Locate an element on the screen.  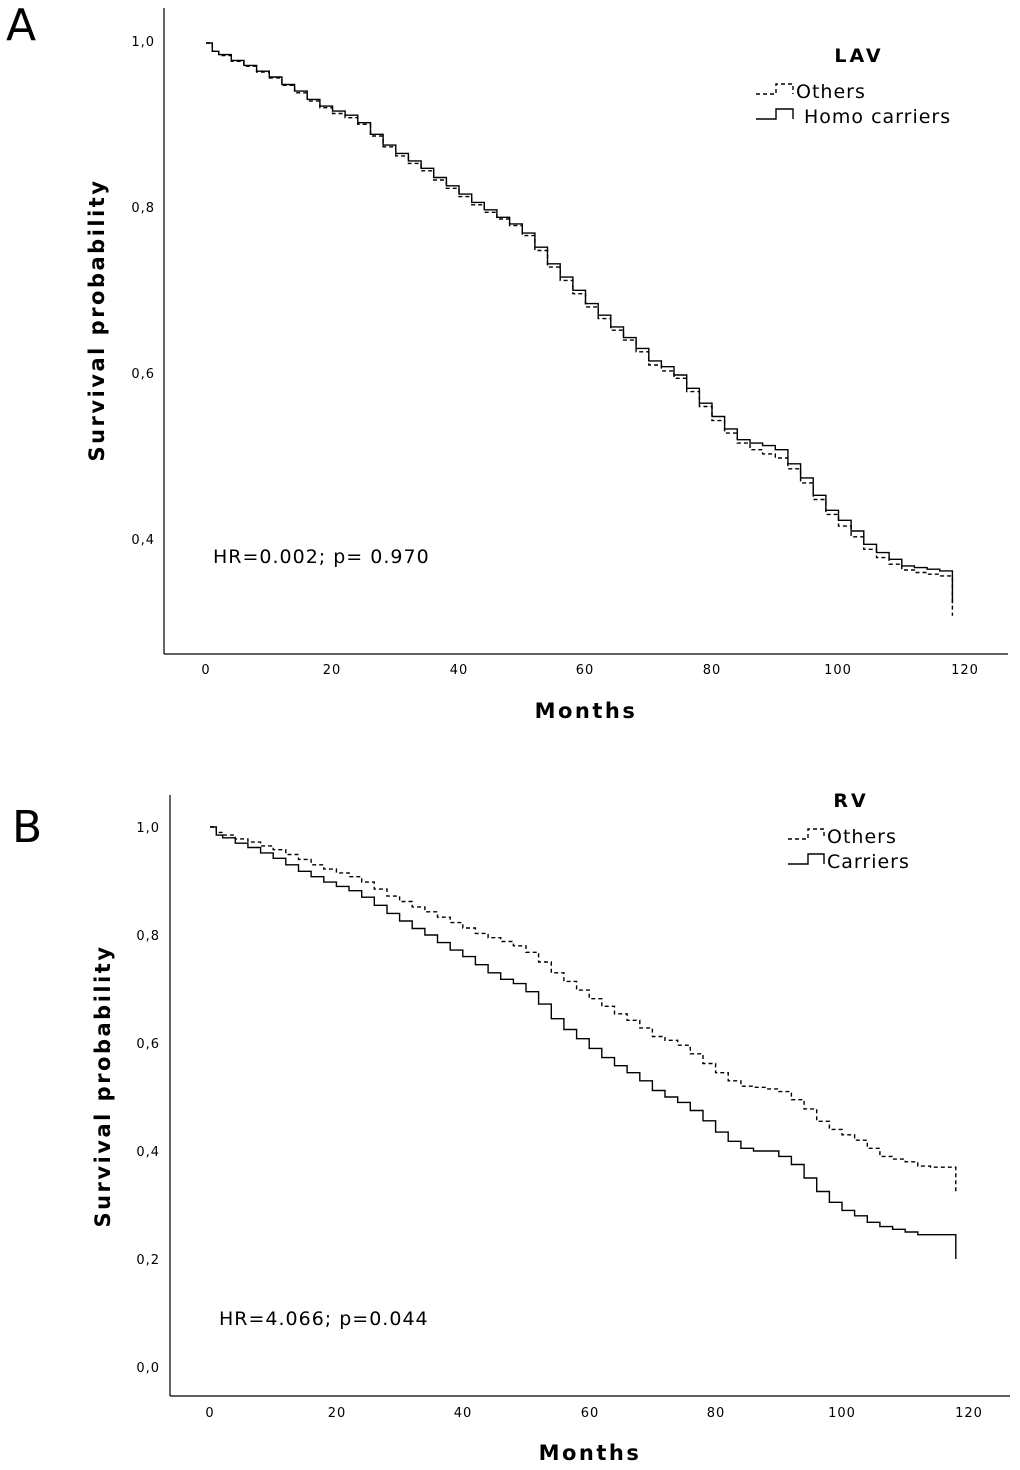
panel-a-legend-title: LAV is located at coordinates (858, 56).